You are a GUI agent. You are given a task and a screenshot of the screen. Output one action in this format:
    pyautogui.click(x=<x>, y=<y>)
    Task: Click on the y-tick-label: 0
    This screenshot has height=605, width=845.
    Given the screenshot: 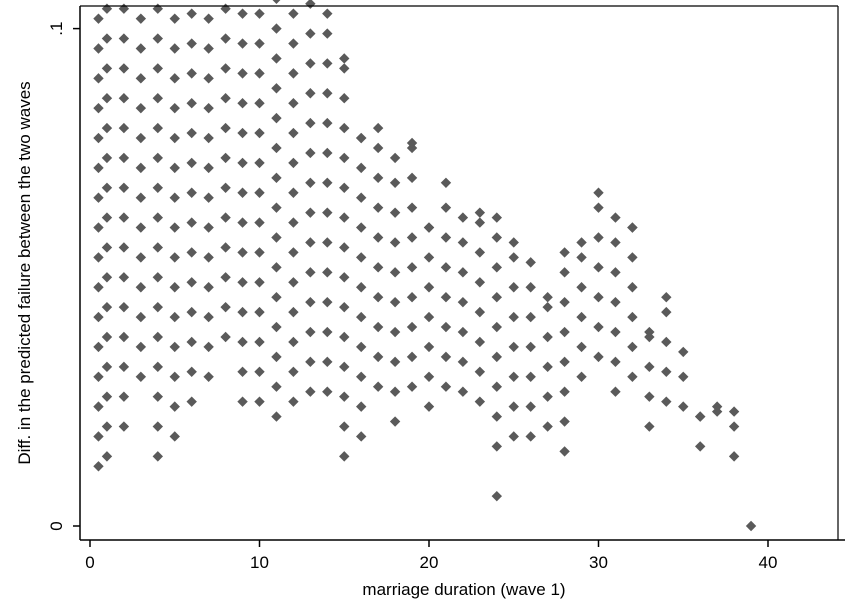 What is the action you would take?
    pyautogui.click(x=56, y=525)
    